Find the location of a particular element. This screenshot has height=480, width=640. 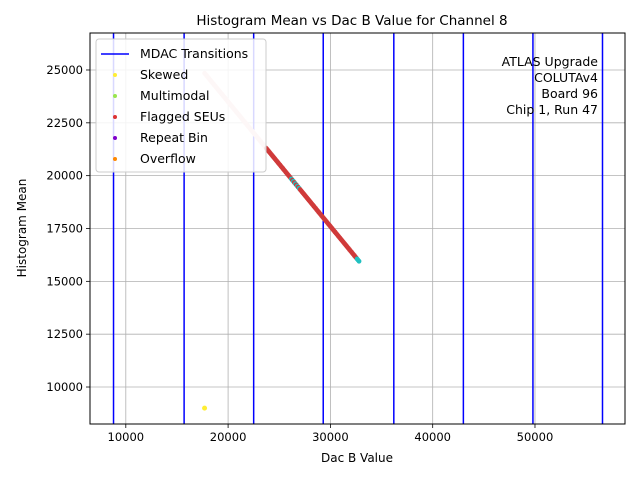

legend-frame is located at coordinates (181, 105).